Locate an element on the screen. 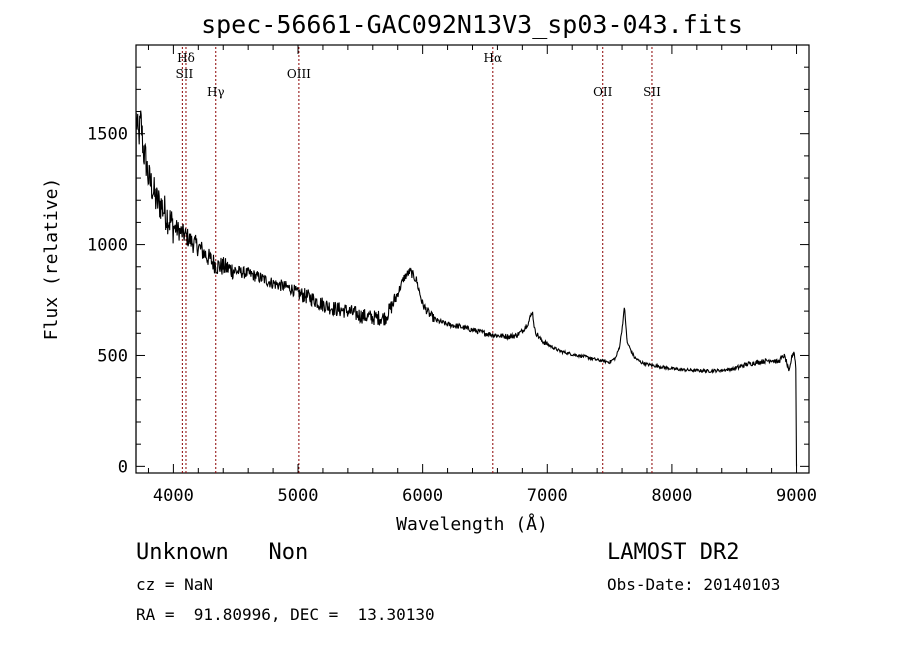 This screenshot has height=649, width=900. y-tick-label: 1500 is located at coordinates (107, 135).